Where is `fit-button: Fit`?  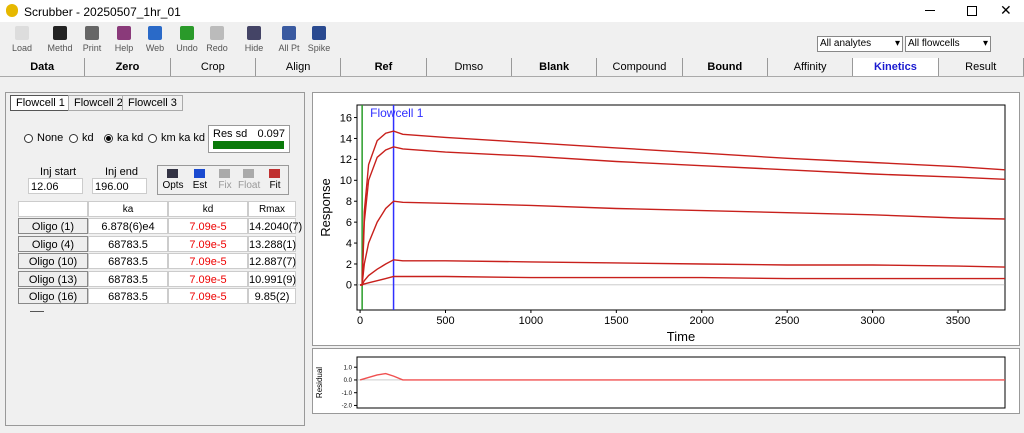
fit-button: Fit is located at coordinates (275, 185).